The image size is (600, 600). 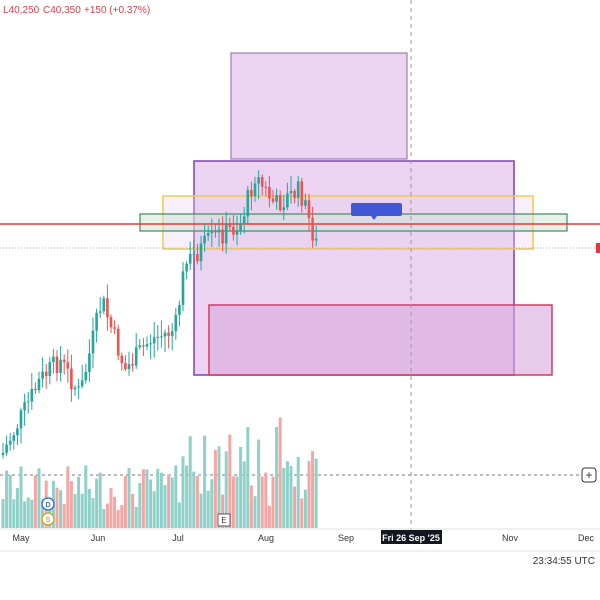 I want to click on upper-rectangle-zone, so click(x=319, y=106).